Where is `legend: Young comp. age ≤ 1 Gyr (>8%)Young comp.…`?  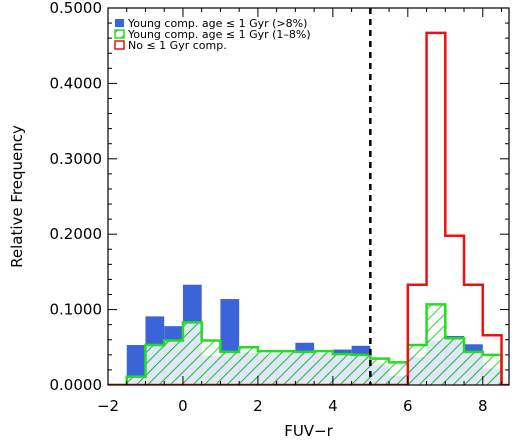 legend: Young comp. age ≤ 1 Gyr (>8%)Young comp.… is located at coordinates (212, 34).